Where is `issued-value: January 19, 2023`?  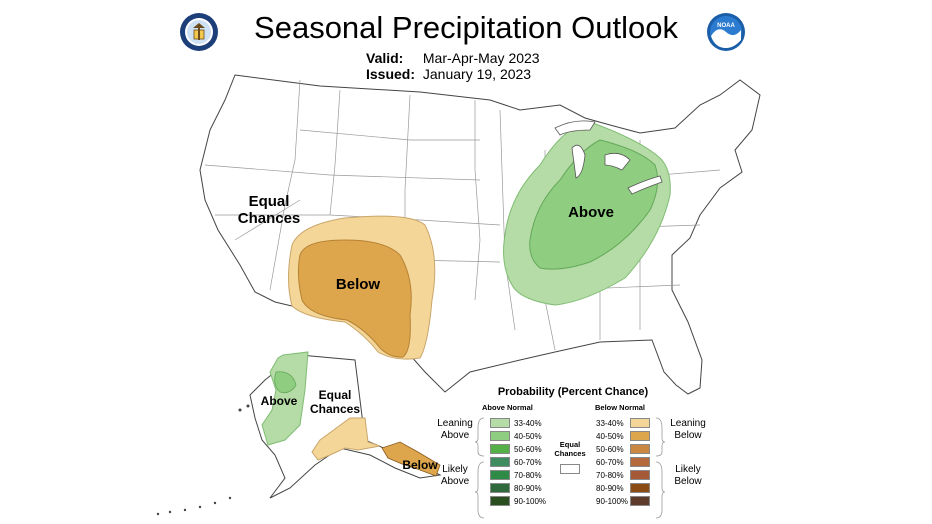 issued-value: January 19, 2023 is located at coordinates (477, 74).